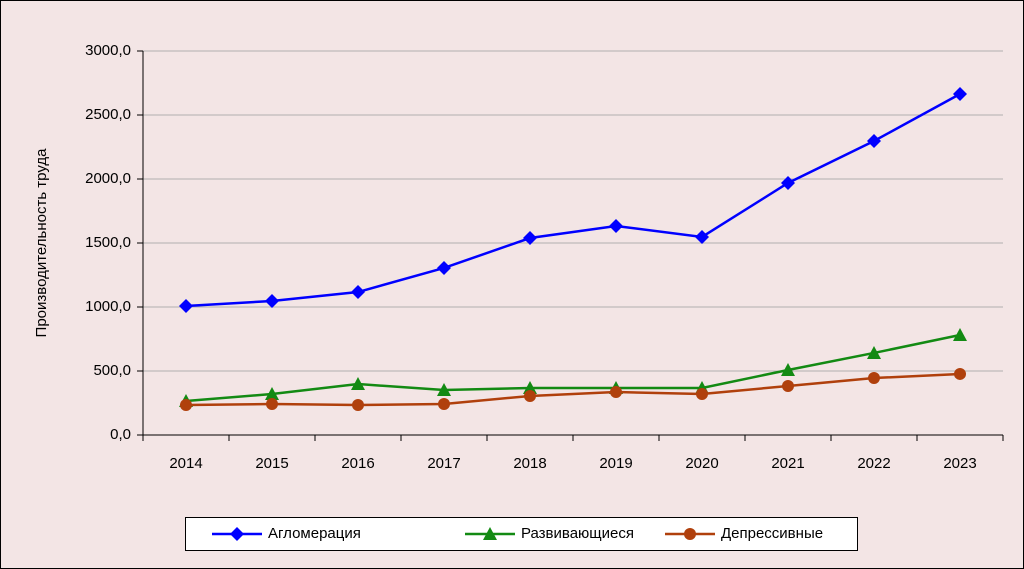 Image resolution: width=1024 pixels, height=569 pixels. Describe the element at coordinates (120, 434) in the screenshot. I see `y-tick-label: 0,0` at that location.